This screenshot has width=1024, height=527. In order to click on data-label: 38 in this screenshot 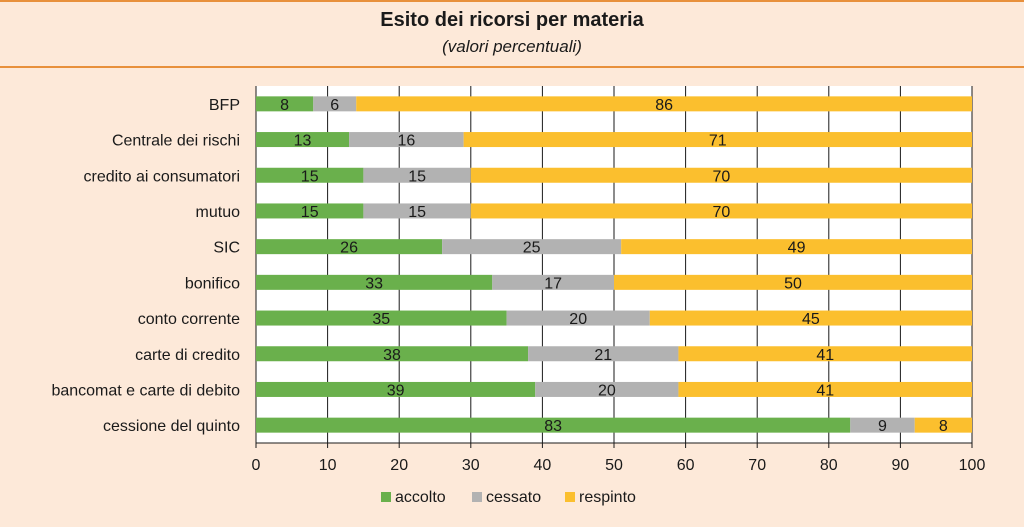, I will do `click(392, 355)`.